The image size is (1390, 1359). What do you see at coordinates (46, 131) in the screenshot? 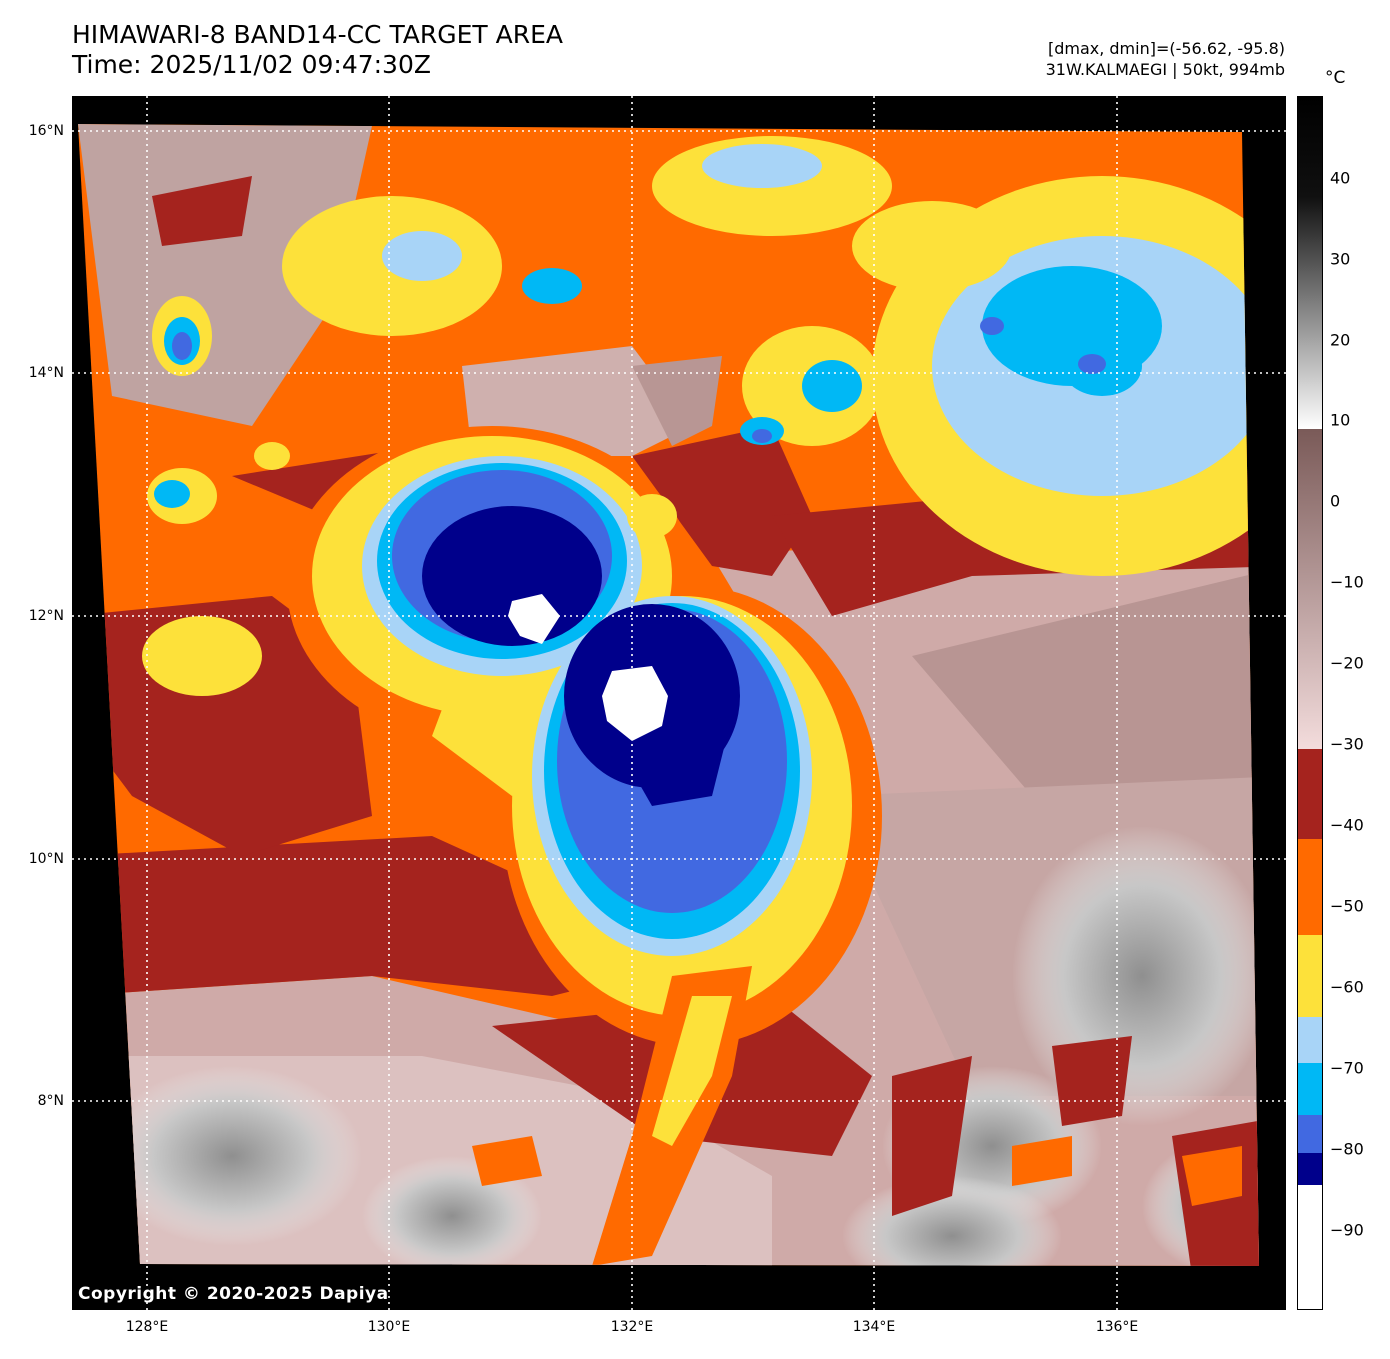
I see `lat-label-16n: 16°N` at bounding box center [46, 131].